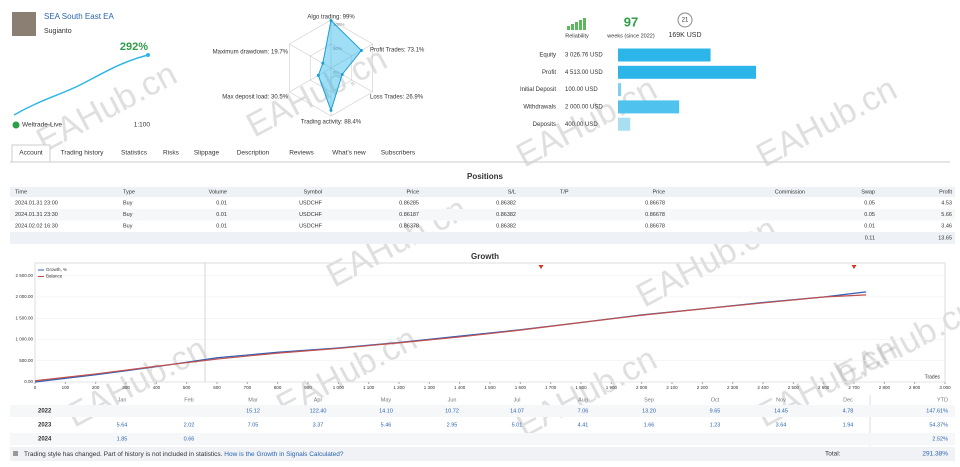  What do you see at coordinates (122, 439) in the screenshot?
I see `month-value: 1.85` at bounding box center [122, 439].